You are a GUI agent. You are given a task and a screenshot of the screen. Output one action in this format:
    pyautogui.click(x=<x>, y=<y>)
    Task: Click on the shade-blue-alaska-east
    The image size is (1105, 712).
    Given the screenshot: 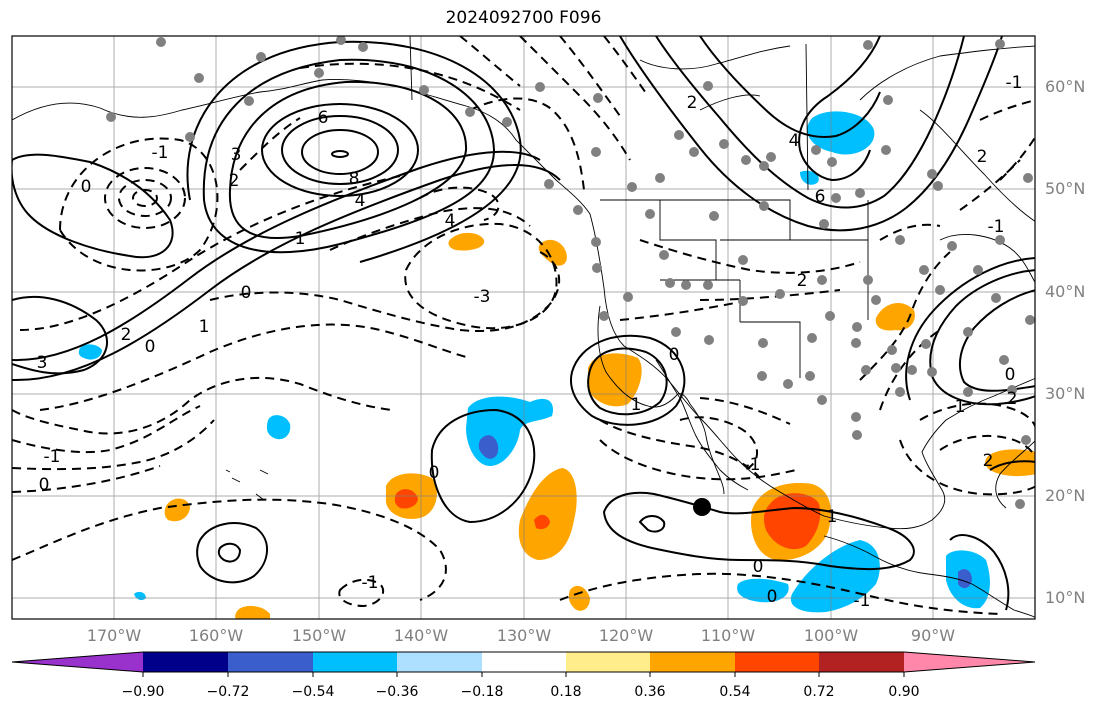 What is the action you would take?
    pyautogui.click(x=841, y=133)
    